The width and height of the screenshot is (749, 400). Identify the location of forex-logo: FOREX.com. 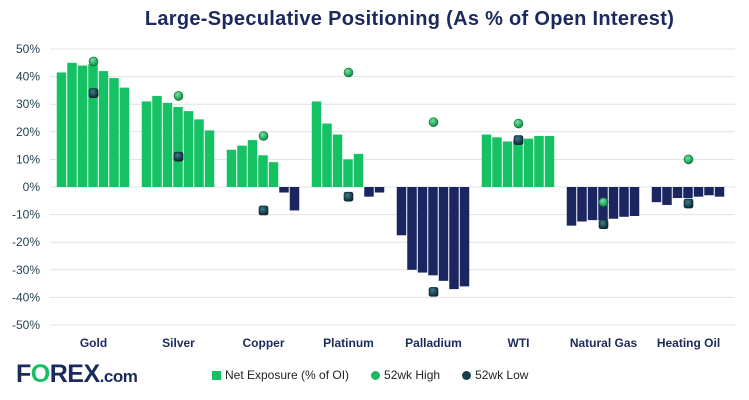
(77, 374).